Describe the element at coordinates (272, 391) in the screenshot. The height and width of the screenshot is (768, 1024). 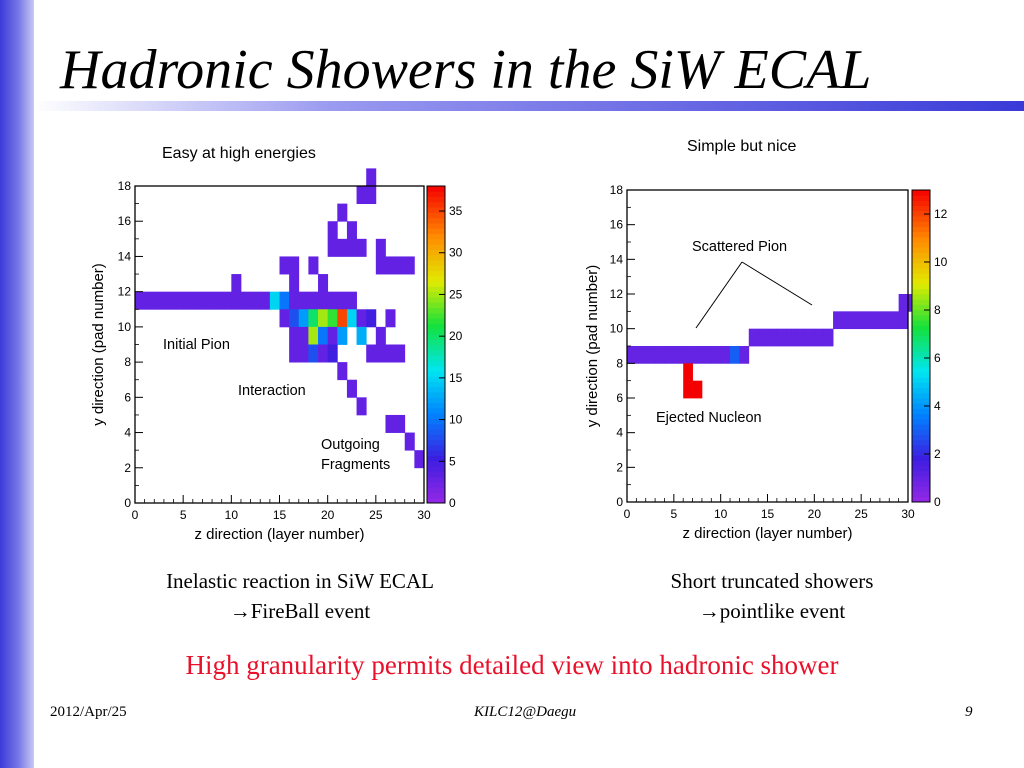
I see `annotation-interaction: Interaction` at that location.